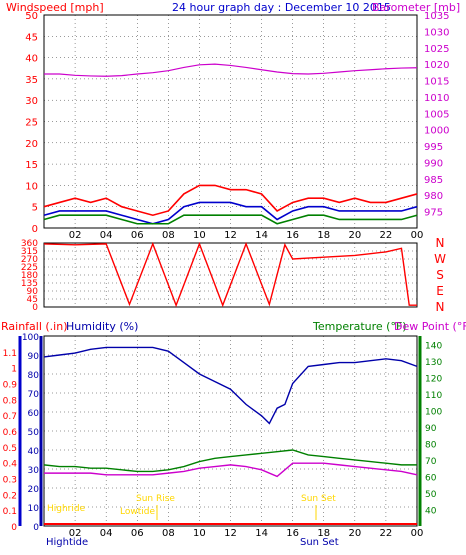  What do you see at coordinates (440, 291) in the screenshot?
I see `compass-label: E` at bounding box center [440, 291].